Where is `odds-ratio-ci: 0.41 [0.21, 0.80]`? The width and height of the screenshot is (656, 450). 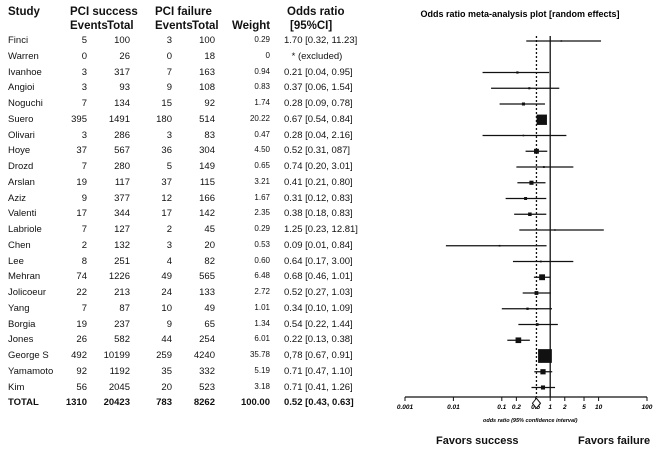 odds-ratio-ci: 0.41 [0.21, 0.80] is located at coordinates (318, 182).